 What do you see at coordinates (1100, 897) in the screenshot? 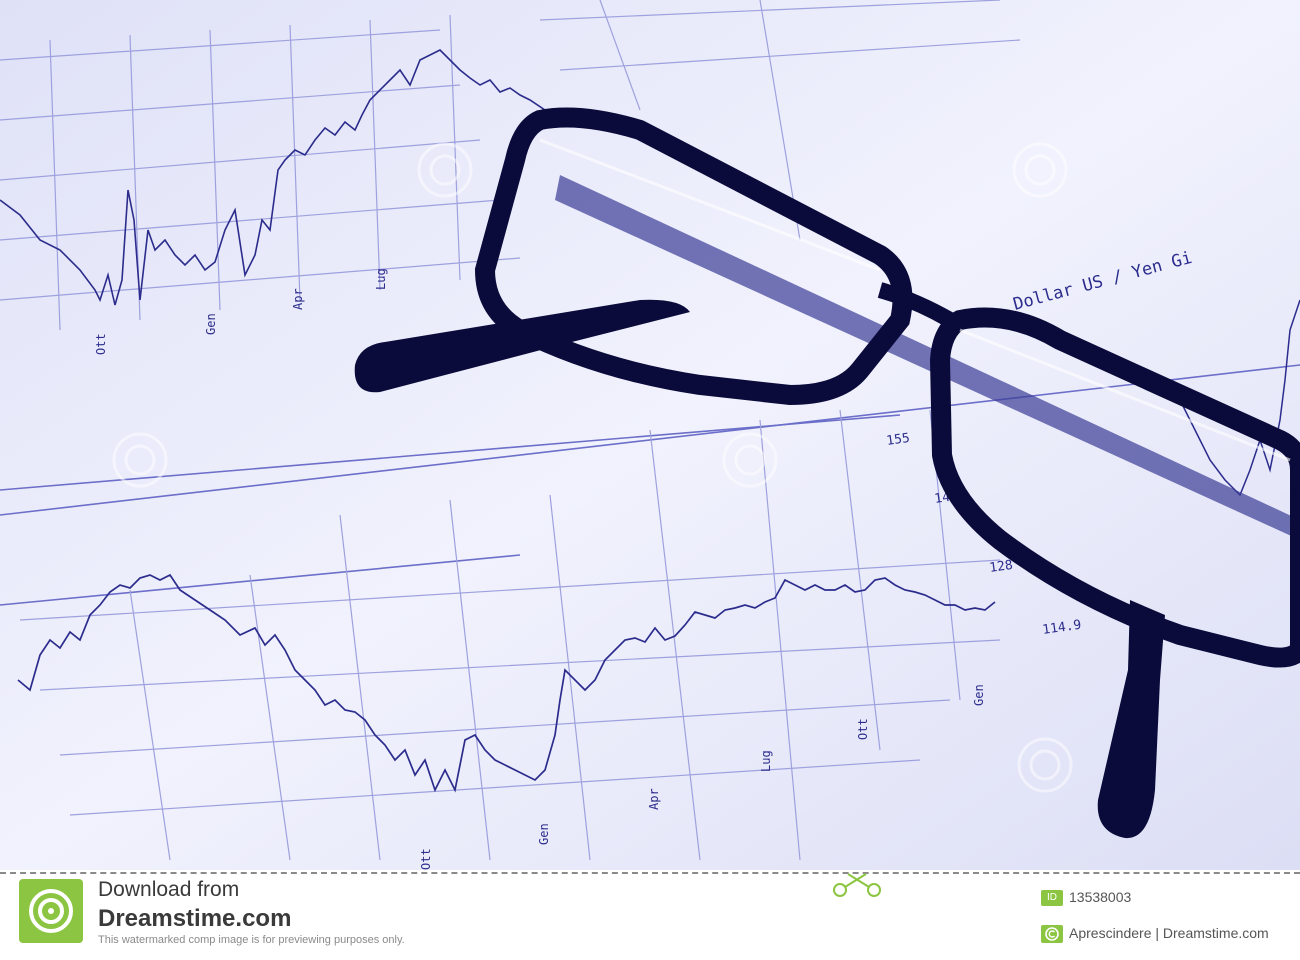
I see `image-id: 13538003` at bounding box center [1100, 897].